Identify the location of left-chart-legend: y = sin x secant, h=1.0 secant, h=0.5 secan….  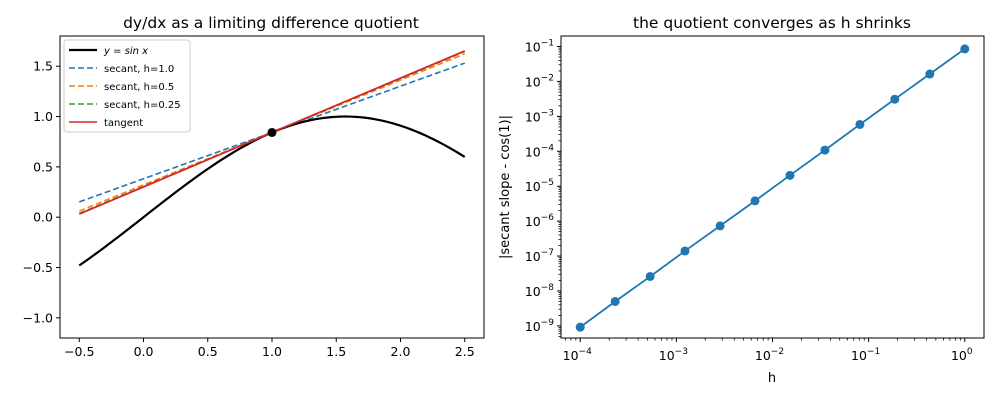
(127, 86).